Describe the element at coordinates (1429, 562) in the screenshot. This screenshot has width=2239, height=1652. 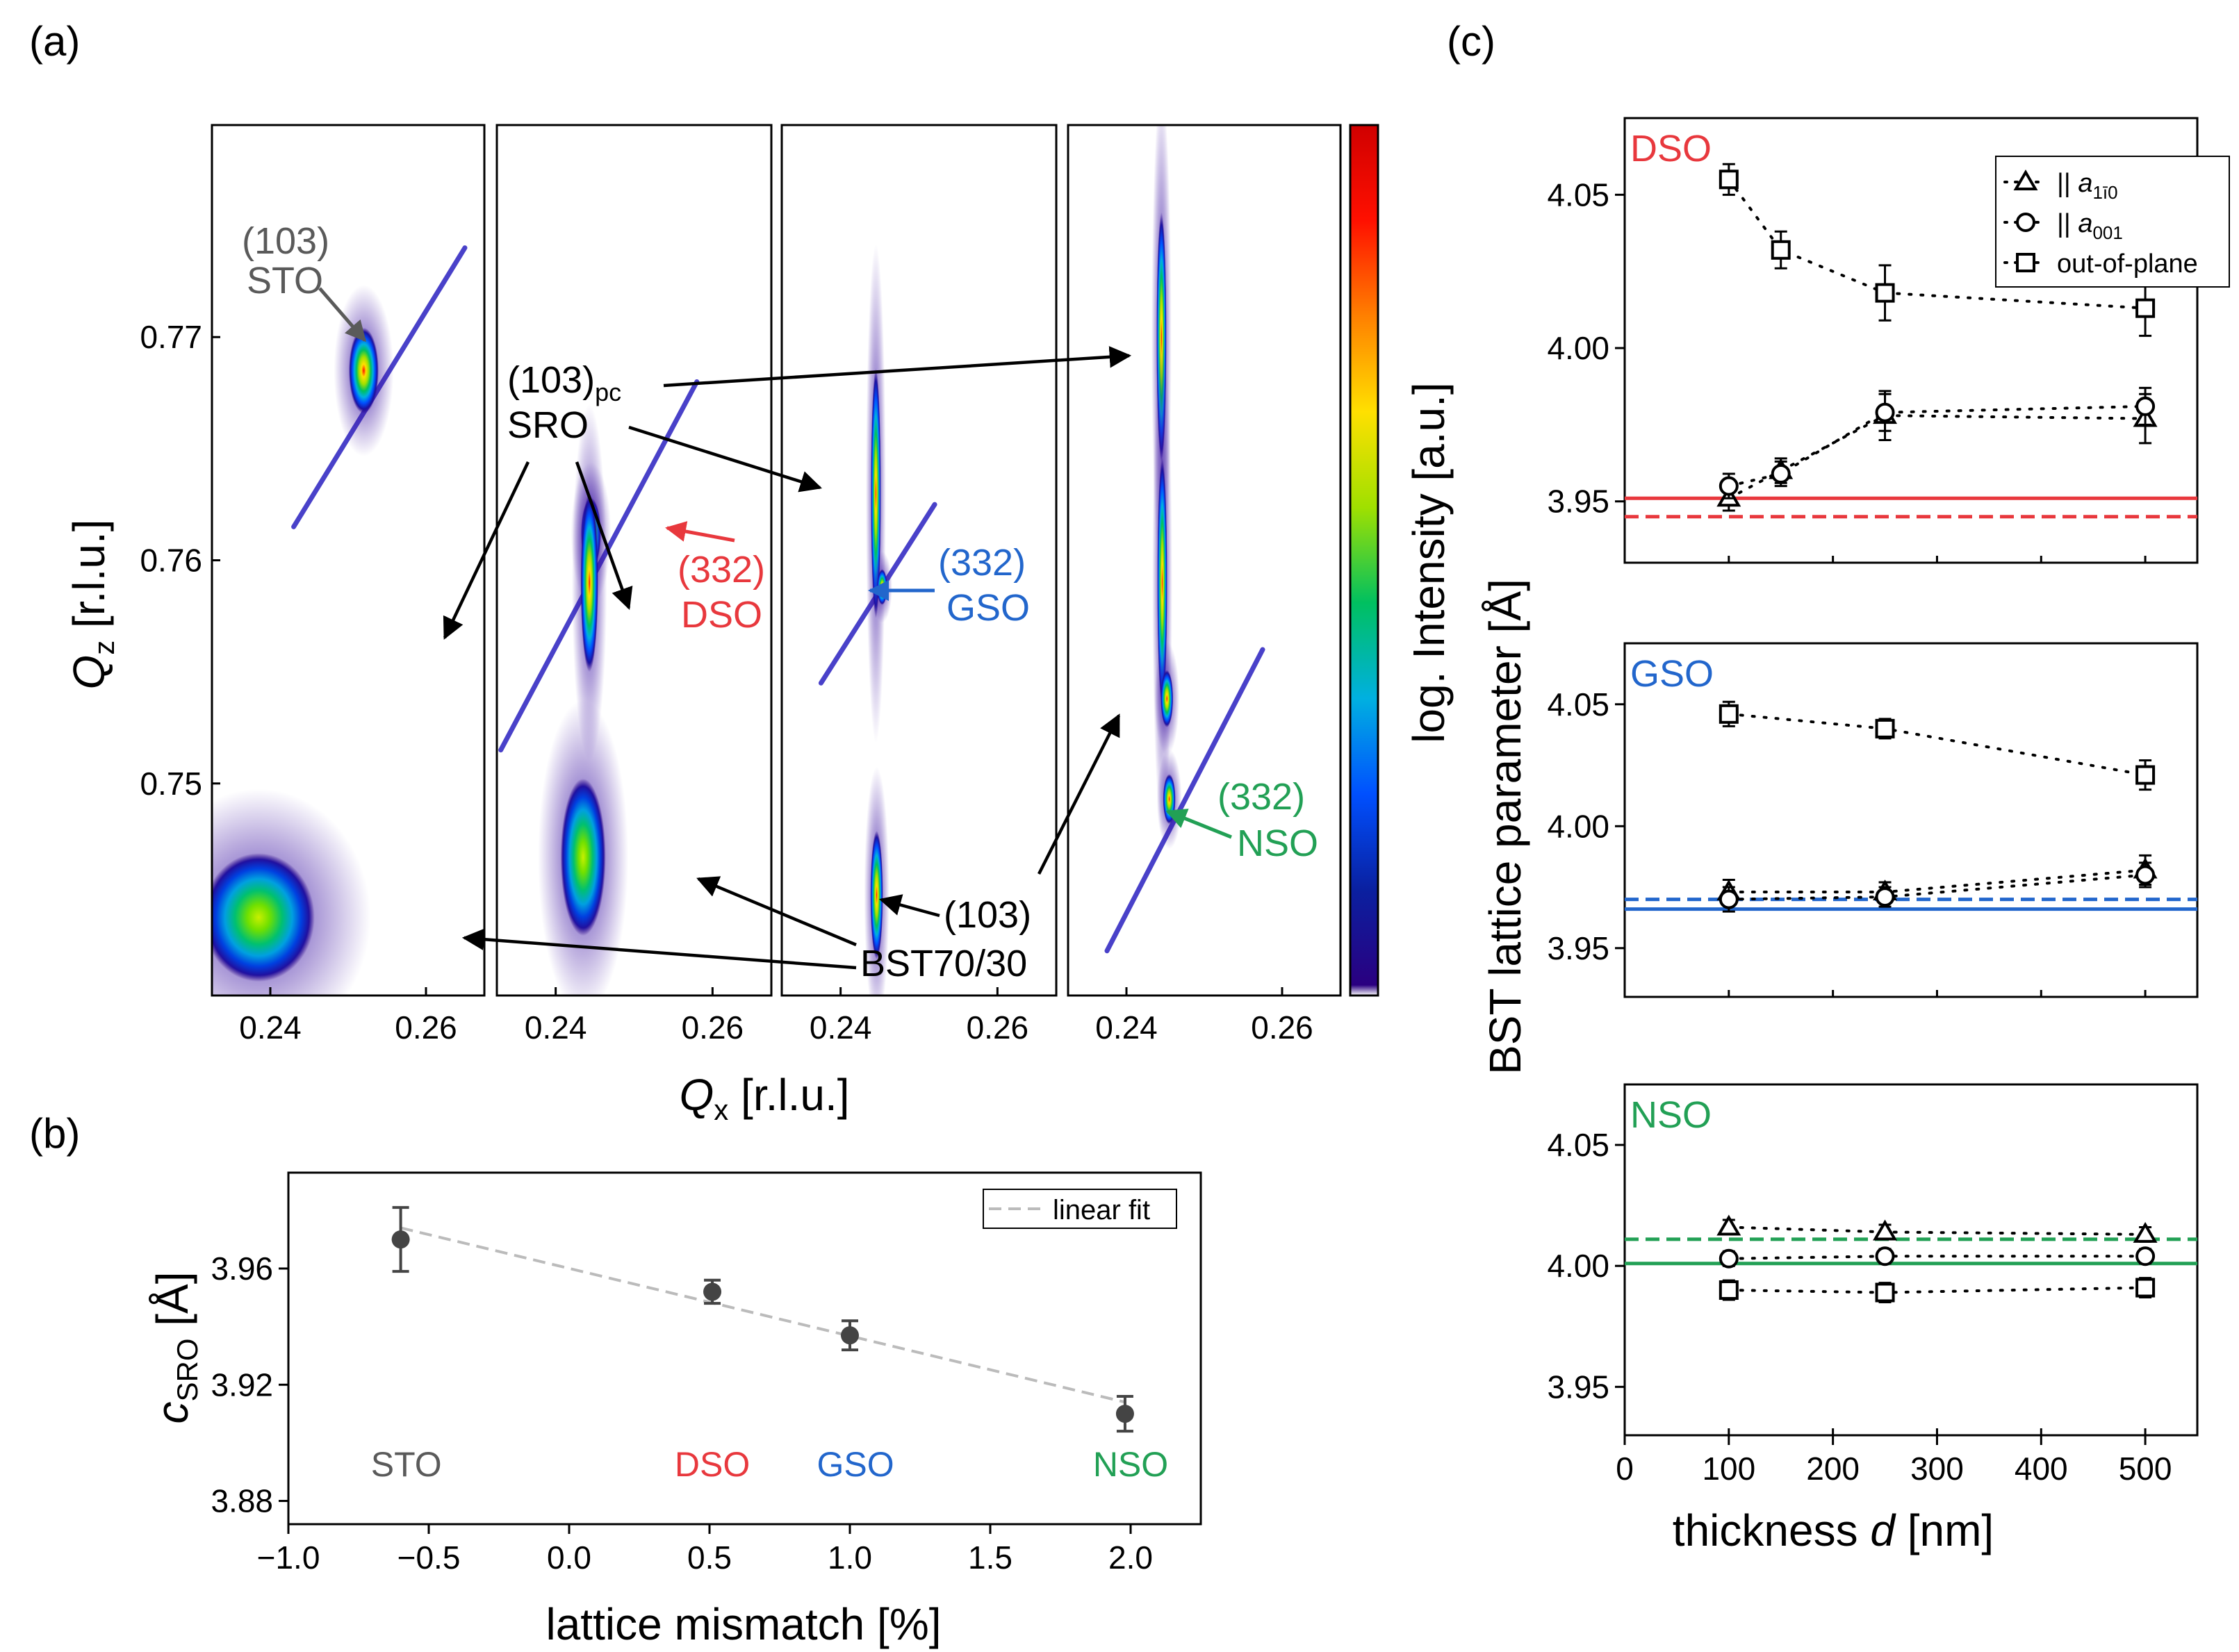
I see `colorbar-label: log. Intensity [a.u.]` at that location.